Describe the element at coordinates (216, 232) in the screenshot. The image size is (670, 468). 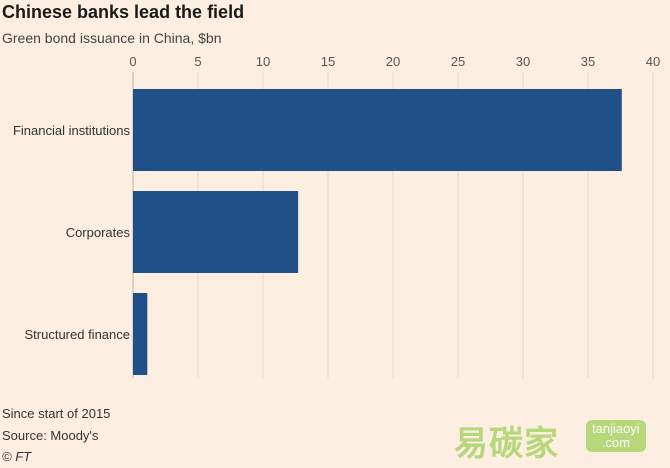
I see `bar-corporates` at that location.